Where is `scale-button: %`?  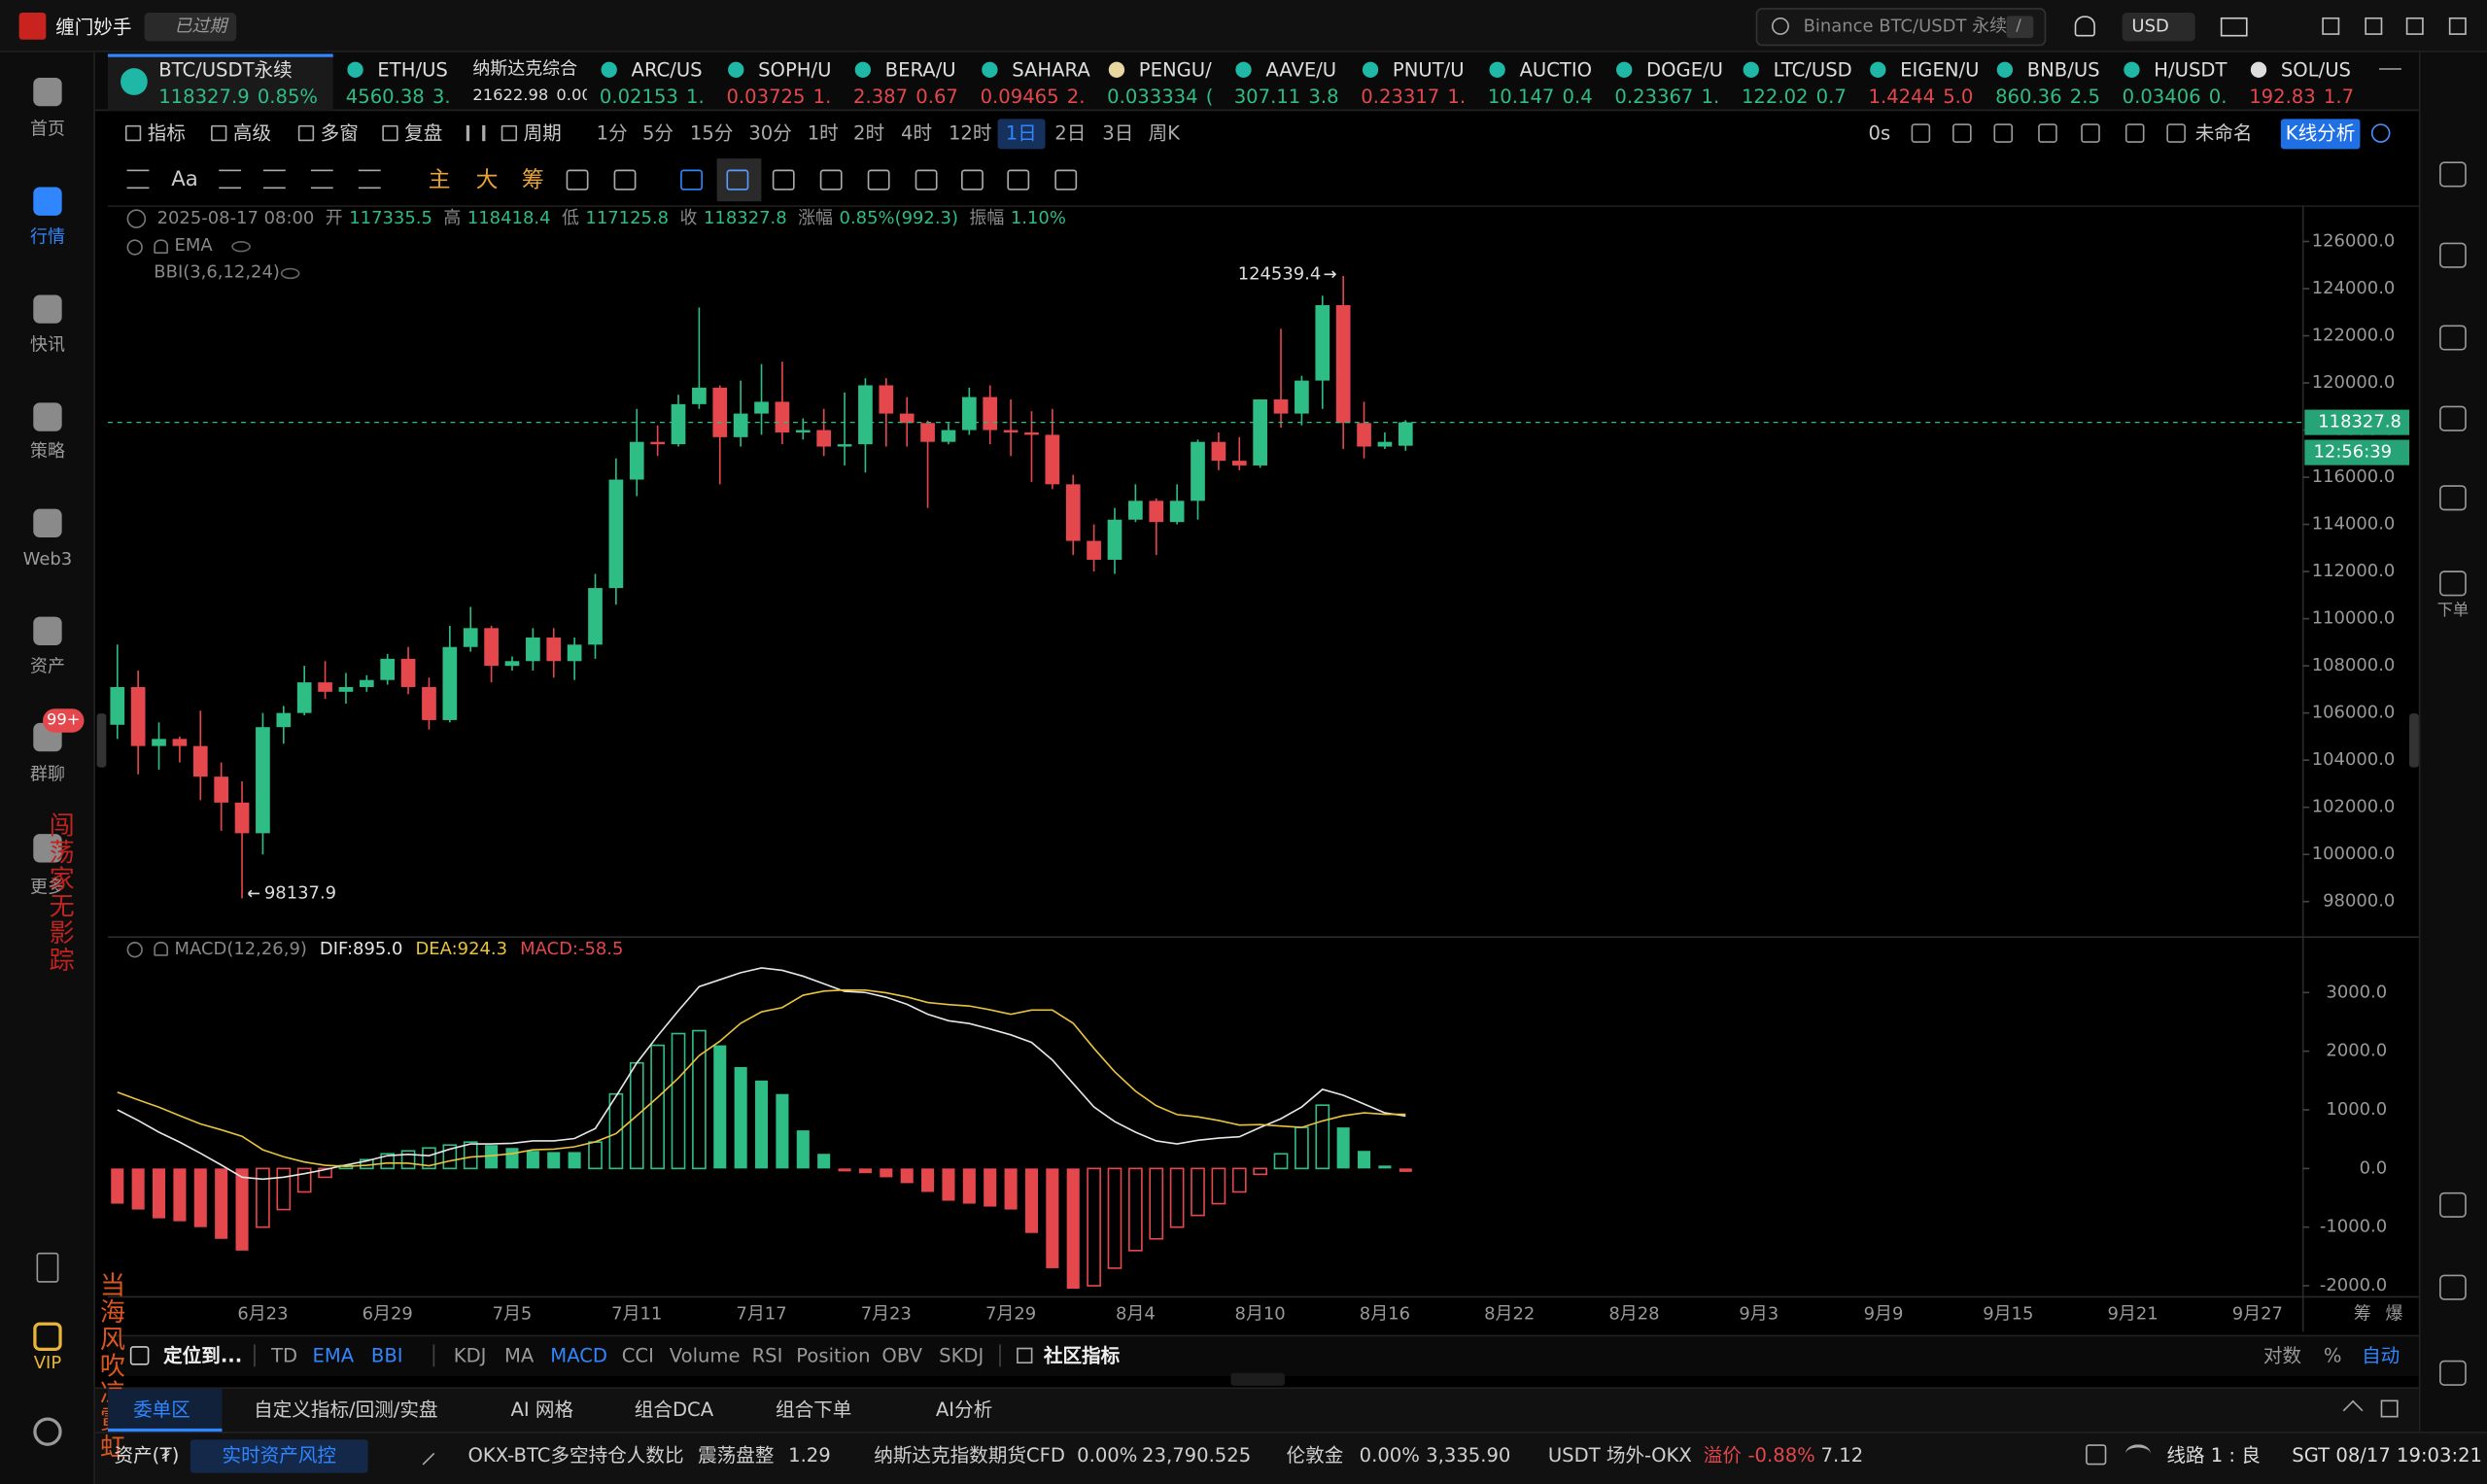 scale-button: % is located at coordinates (2332, 1355).